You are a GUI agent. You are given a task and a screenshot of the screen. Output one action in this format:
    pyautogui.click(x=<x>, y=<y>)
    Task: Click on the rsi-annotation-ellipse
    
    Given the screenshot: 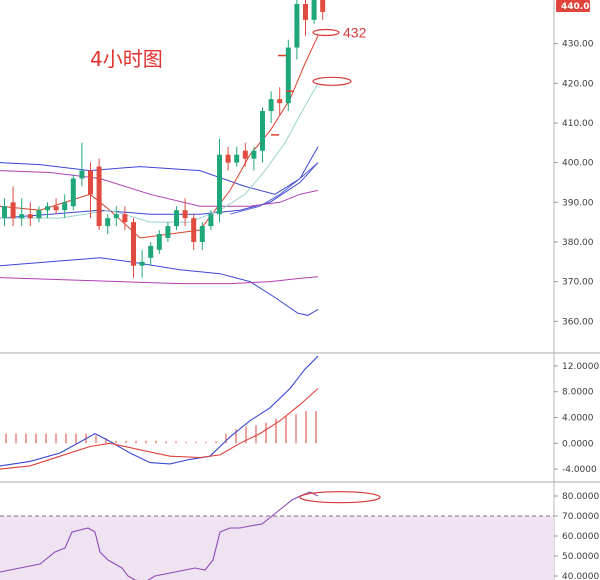 What is the action you would take?
    pyautogui.click(x=340, y=497)
    